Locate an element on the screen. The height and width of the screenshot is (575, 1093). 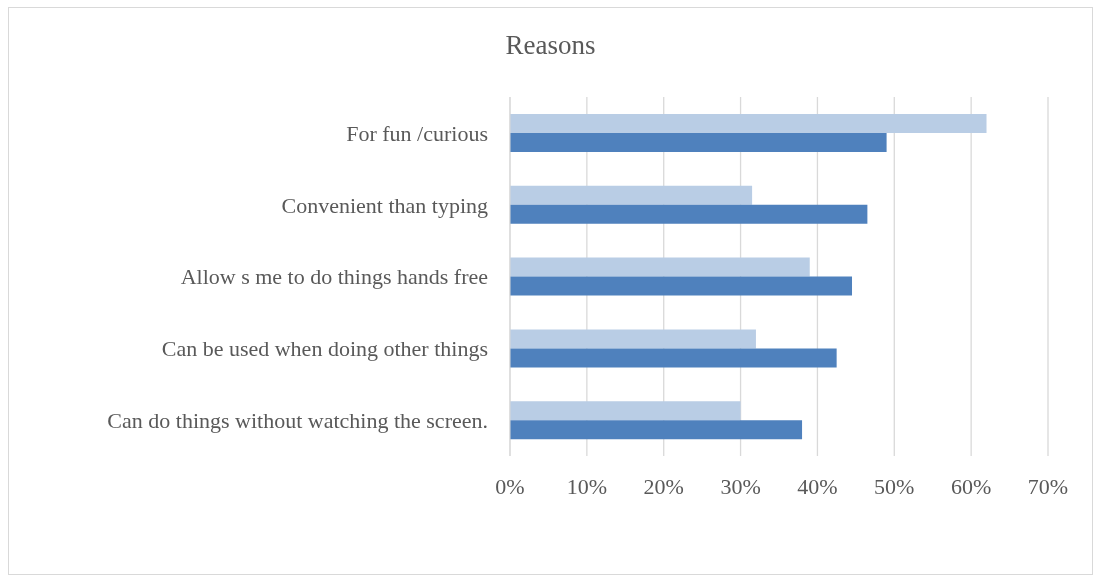
x-tick-label: 0% is located at coordinates (510, 486).